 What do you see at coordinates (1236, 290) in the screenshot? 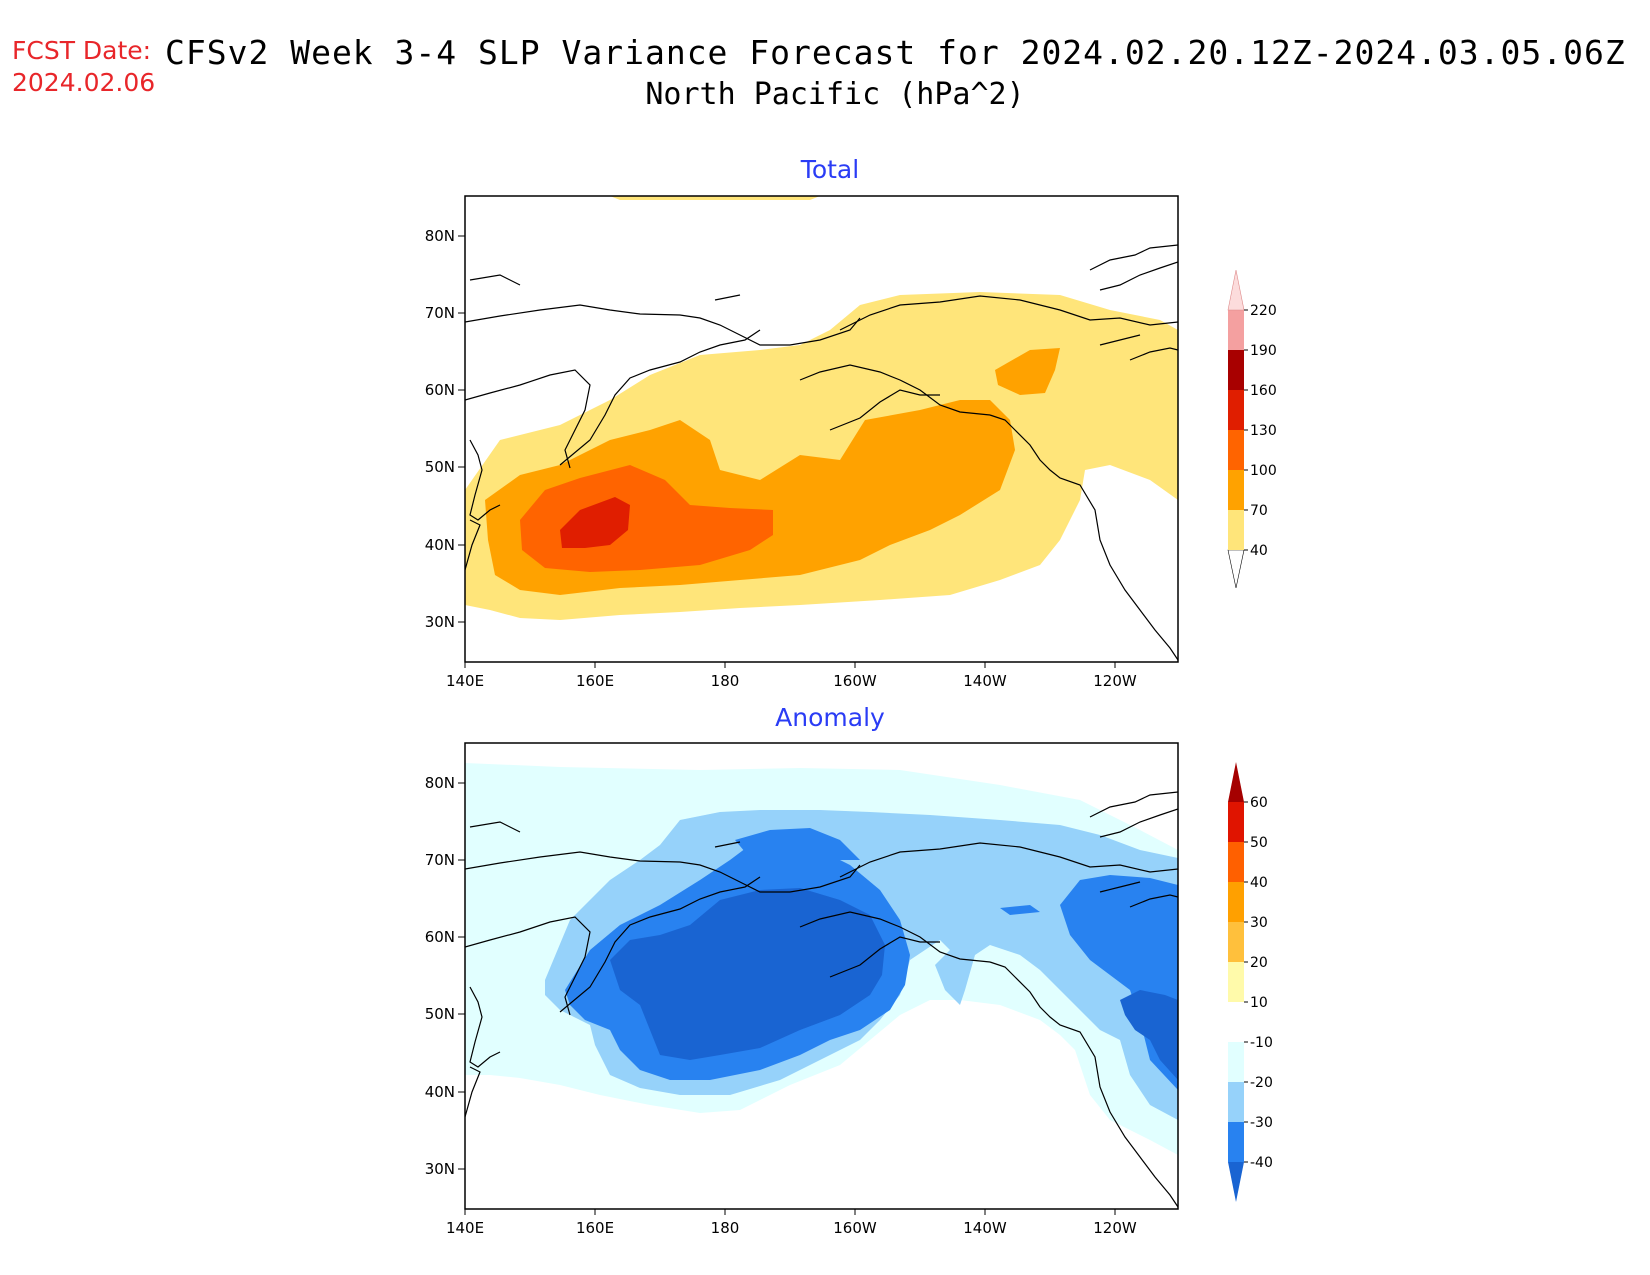
I see `total-colorbar-top-triangle` at bounding box center [1236, 290].